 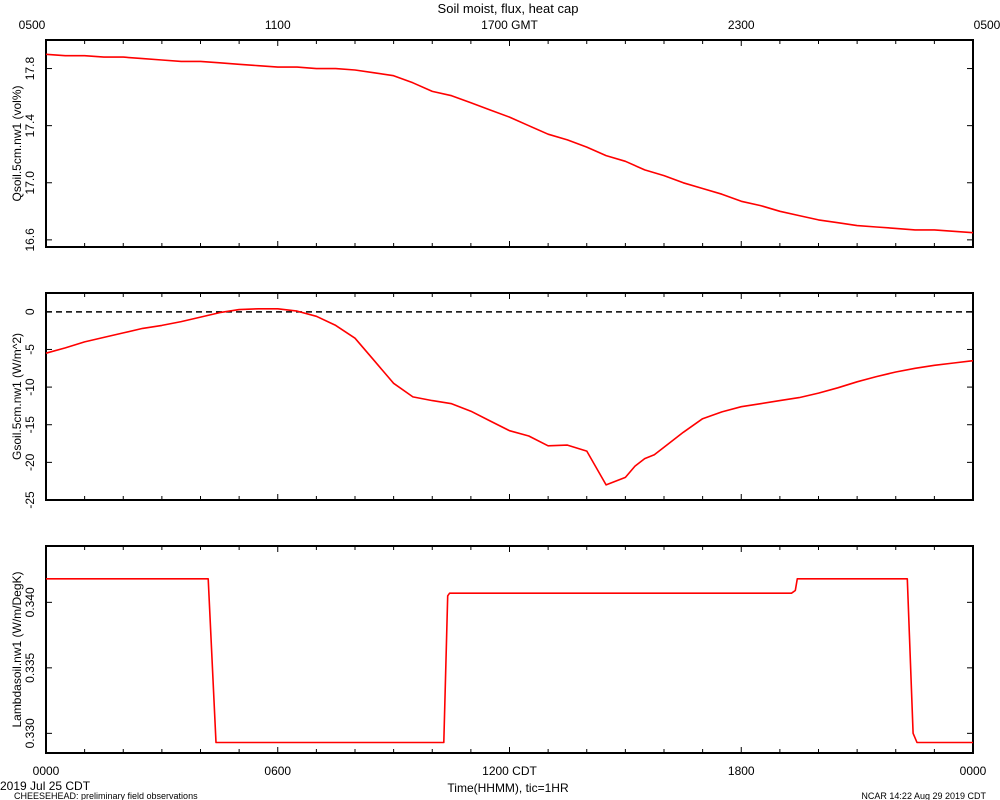 What do you see at coordinates (30, 500) in the screenshot?
I see `y-tick-label: -25` at bounding box center [30, 500].